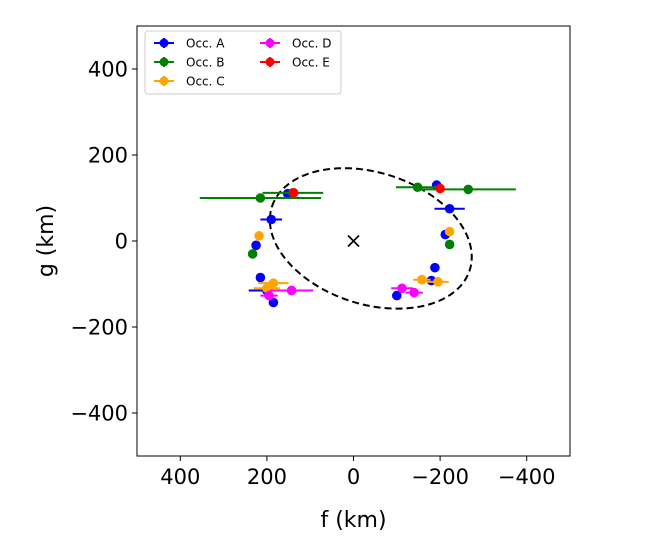 This screenshot has width=646, height=548. I want to click on legend-box, so click(243, 62).